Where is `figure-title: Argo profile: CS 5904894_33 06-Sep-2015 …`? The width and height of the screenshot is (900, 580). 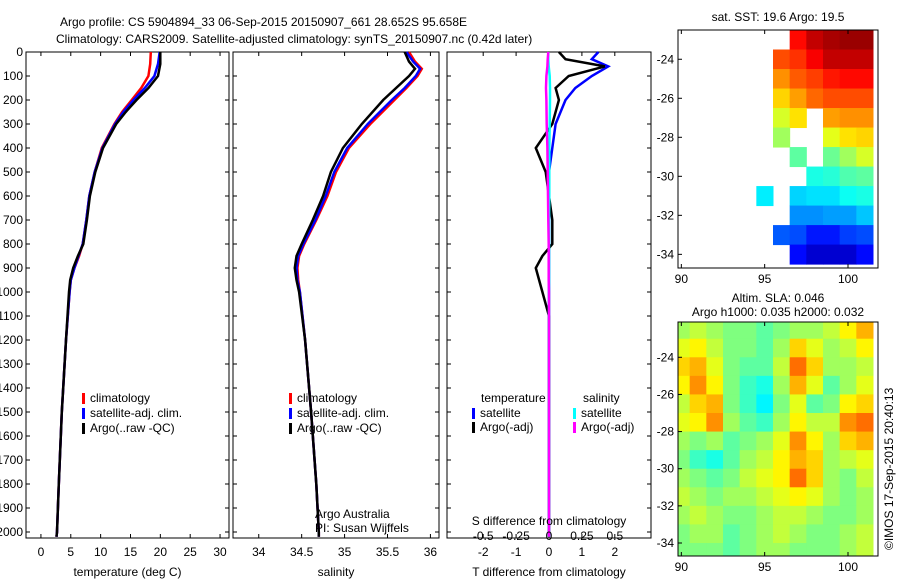
figure-title: Argo profile: CS 5904894_33 06-Sep-2015 … is located at coordinates (263, 22).